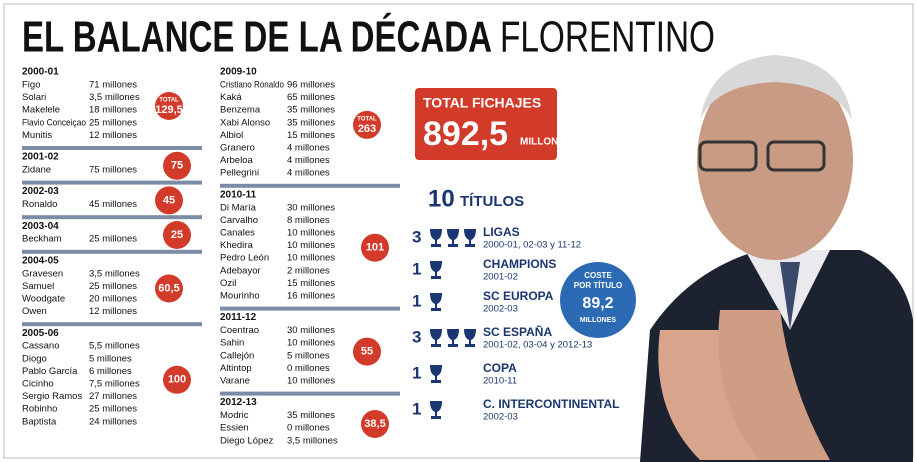 Image resolution: width=917 pixels, height=462 pixels. Describe the element at coordinates (114, 346) in the screenshot. I see `amount: 5,5 millones` at that location.